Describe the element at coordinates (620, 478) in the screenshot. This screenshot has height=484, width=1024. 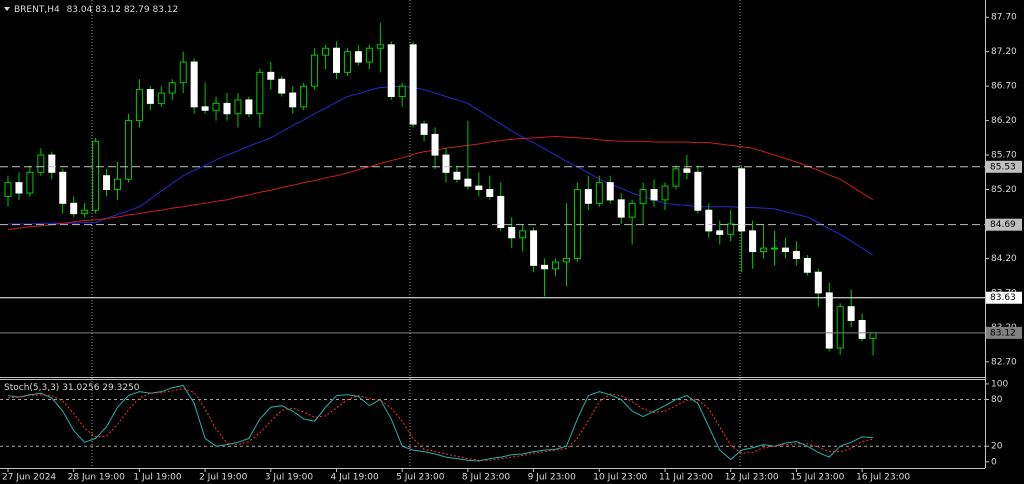
I see `x-tick-label: 10 Jul 23:00` at that location.